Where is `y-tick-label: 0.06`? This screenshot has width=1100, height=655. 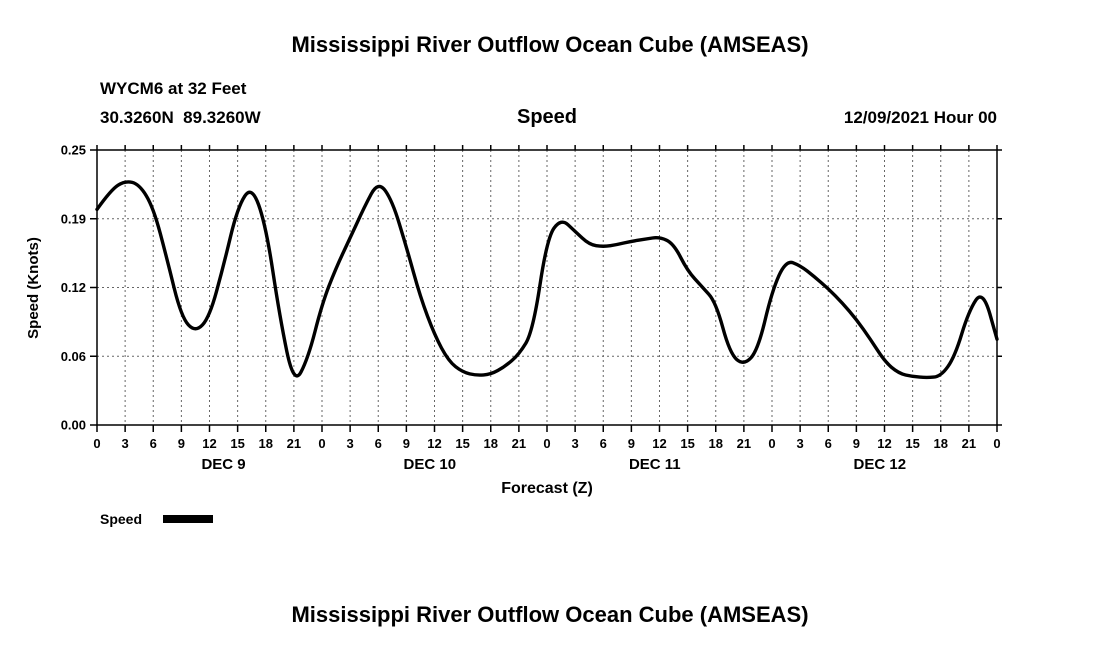 y-tick-label: 0.06 is located at coordinates (73, 356).